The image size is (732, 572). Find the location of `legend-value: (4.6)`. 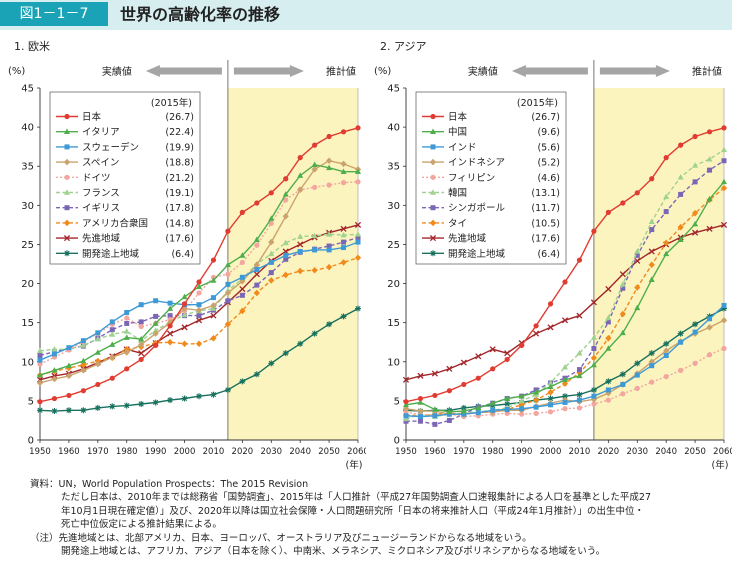

legend-value: (4.6) is located at coordinates (548, 178).